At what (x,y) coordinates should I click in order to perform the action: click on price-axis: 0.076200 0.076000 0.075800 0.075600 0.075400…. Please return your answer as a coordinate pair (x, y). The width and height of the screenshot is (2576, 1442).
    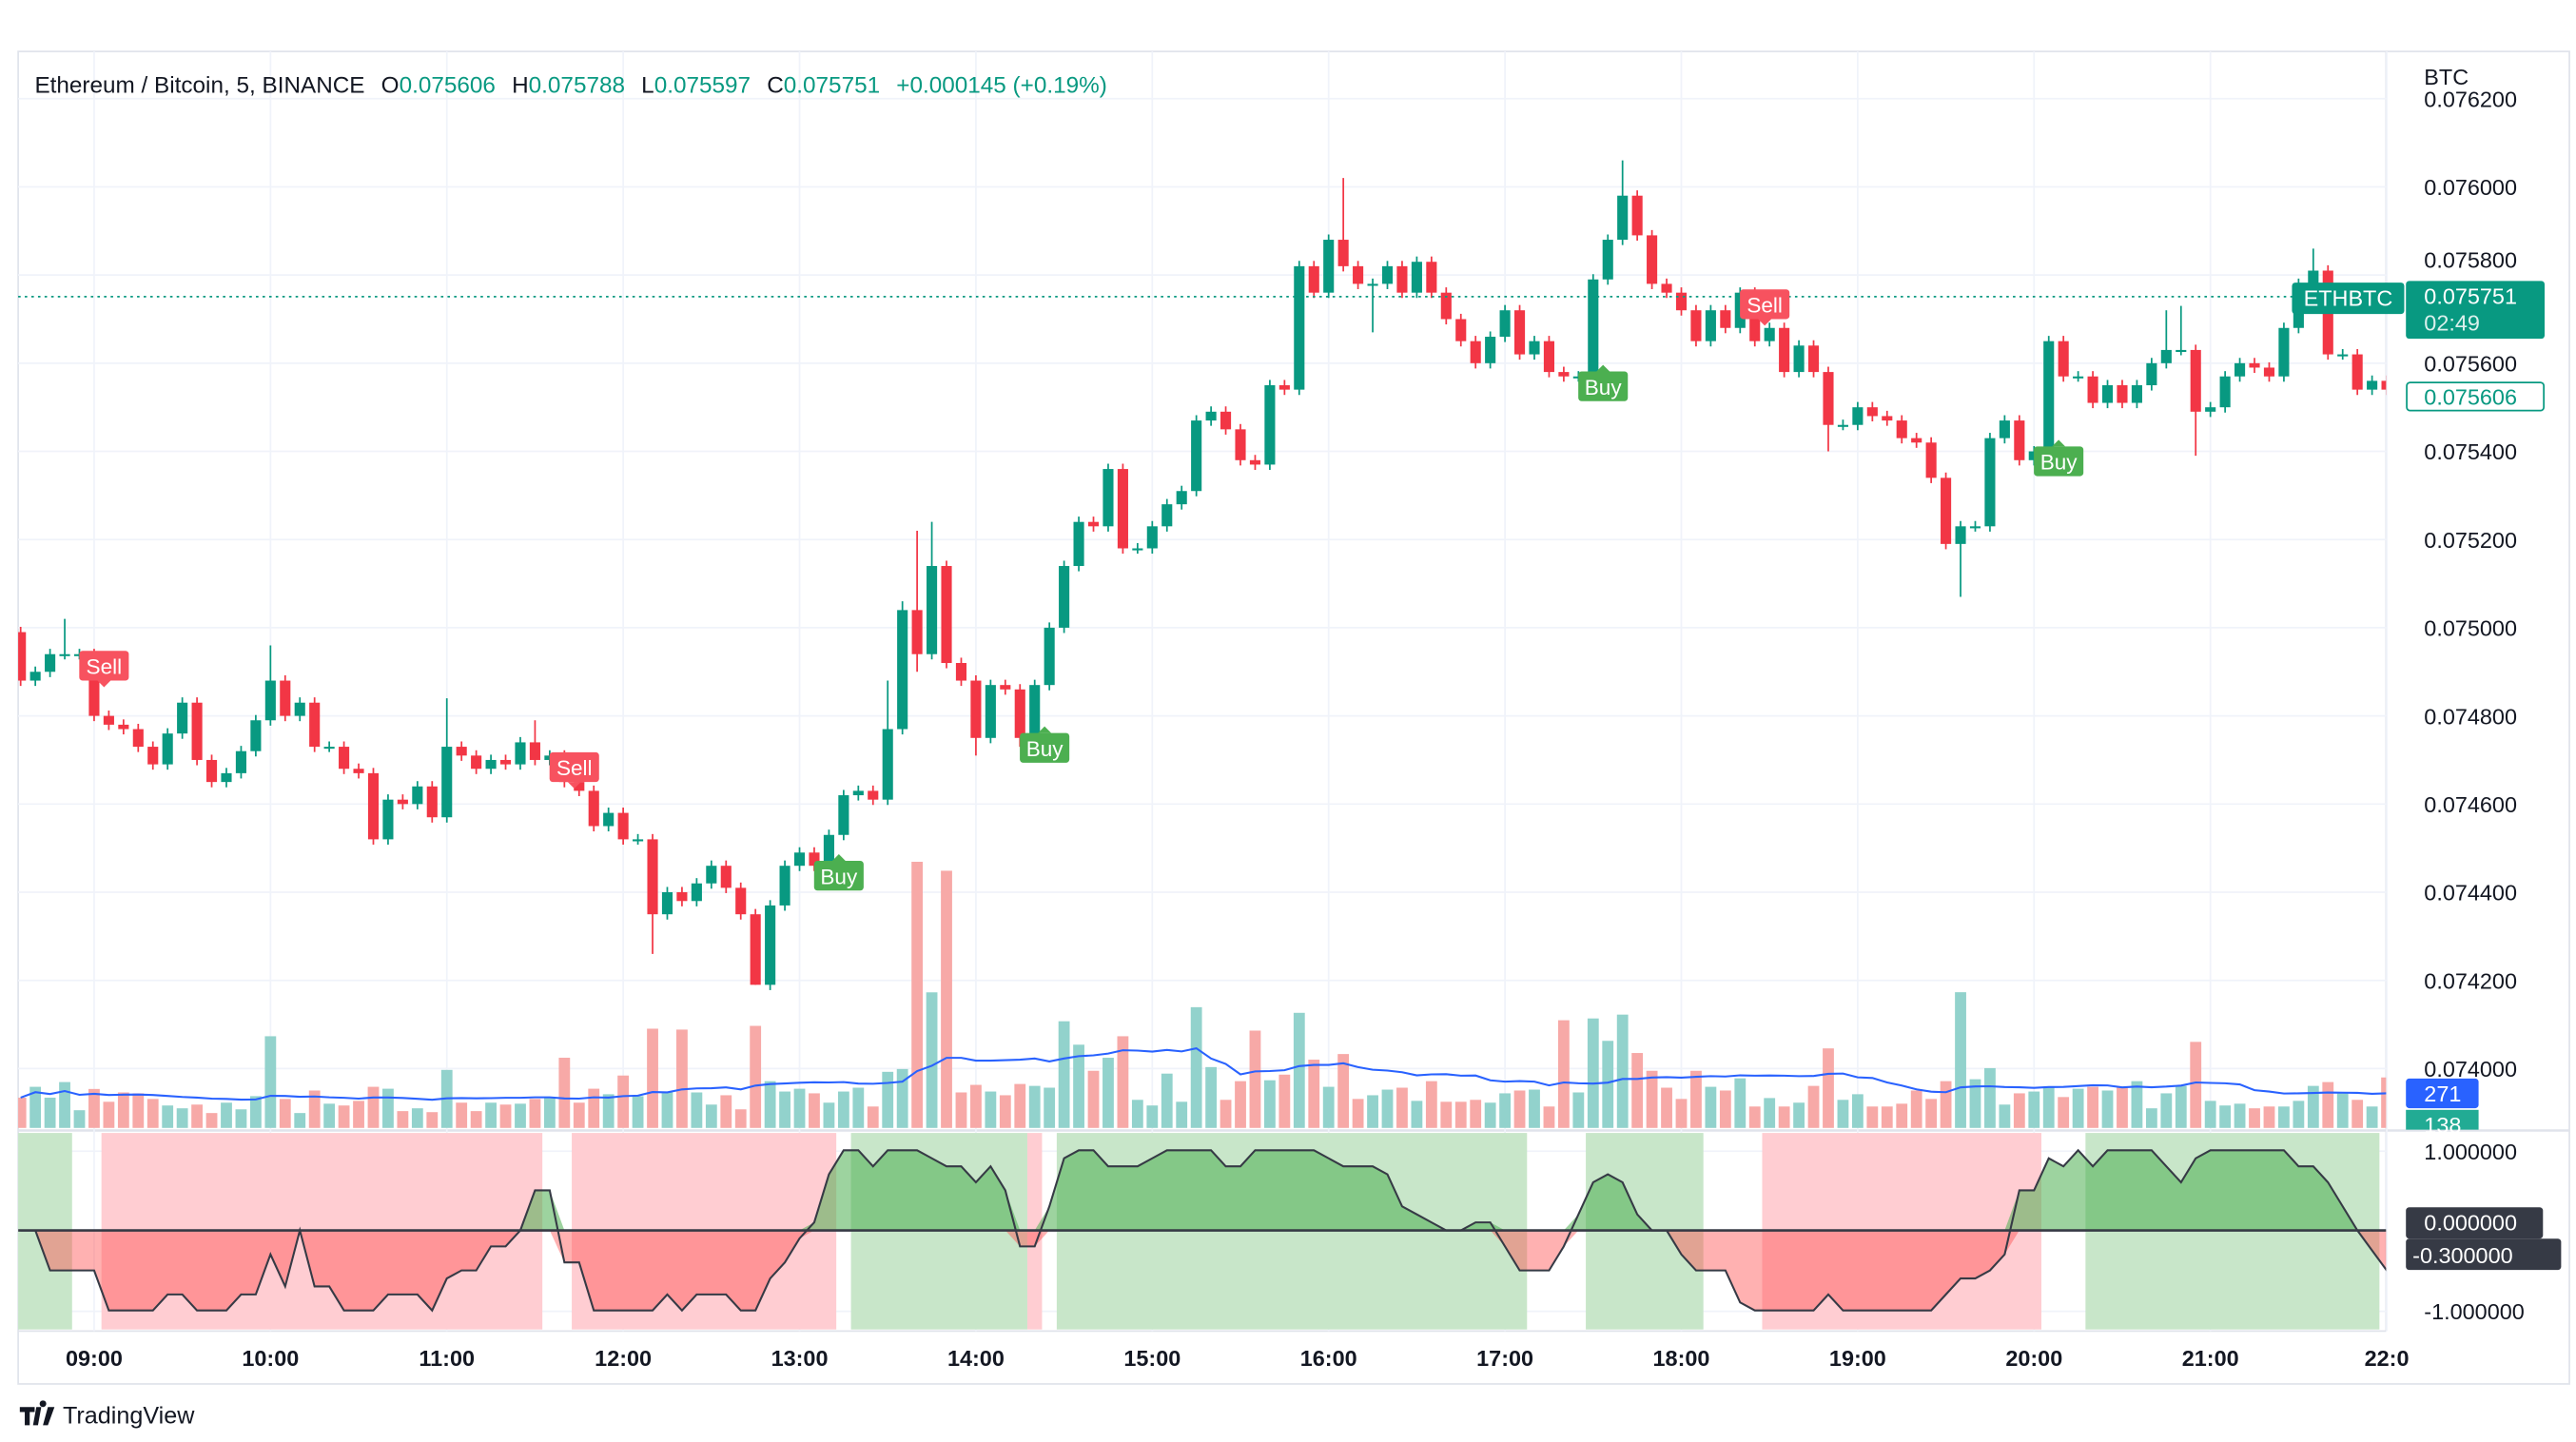
    Looking at the image, I should click on (2470, 584).